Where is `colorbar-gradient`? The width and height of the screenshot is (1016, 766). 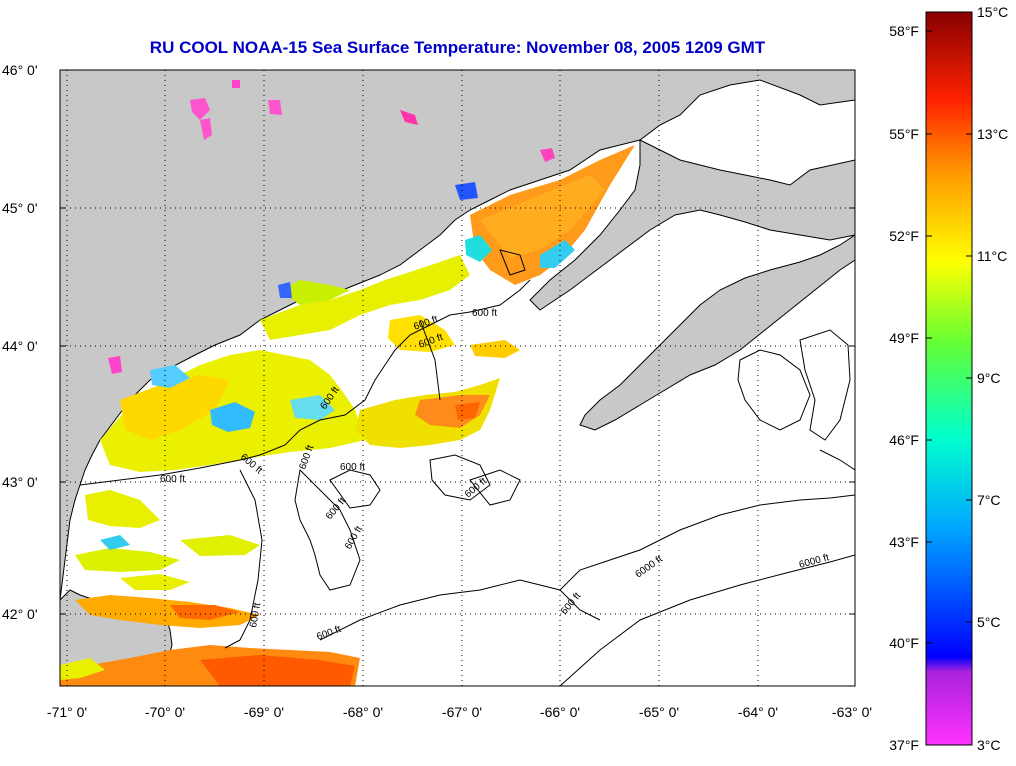
colorbar-gradient is located at coordinates (949, 378).